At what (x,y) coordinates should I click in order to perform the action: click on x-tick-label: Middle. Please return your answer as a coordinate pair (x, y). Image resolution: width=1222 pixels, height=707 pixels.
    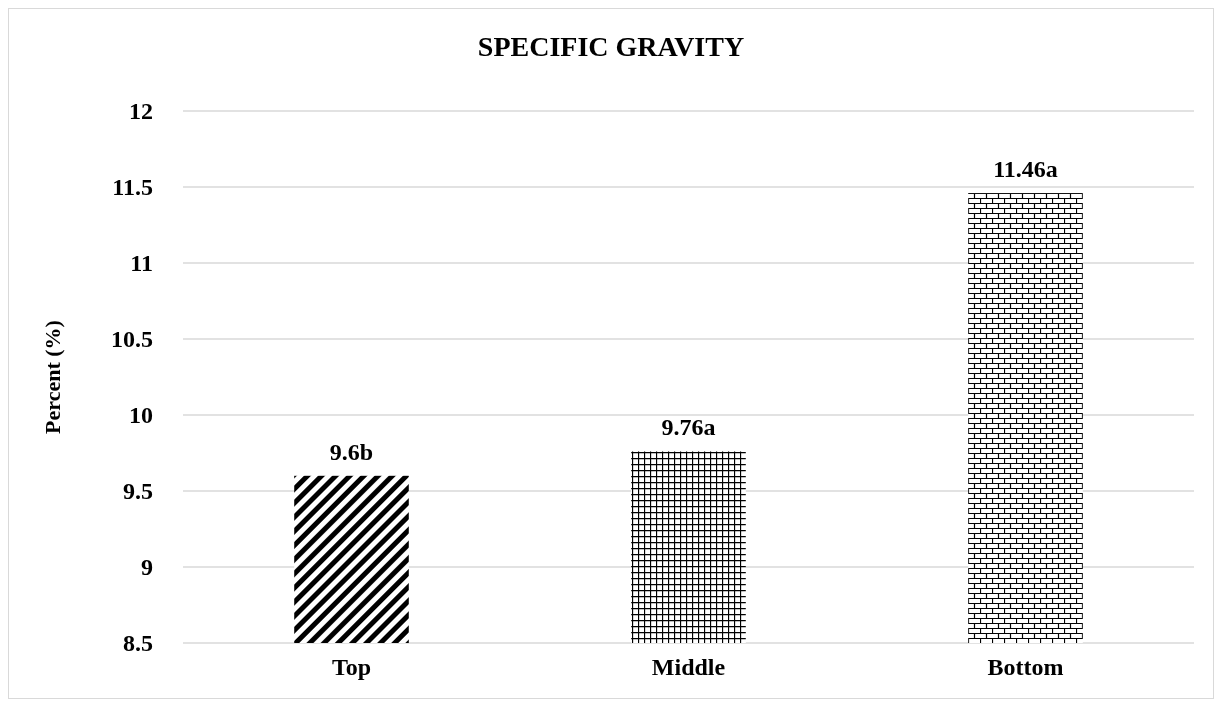
    Looking at the image, I should click on (688, 667).